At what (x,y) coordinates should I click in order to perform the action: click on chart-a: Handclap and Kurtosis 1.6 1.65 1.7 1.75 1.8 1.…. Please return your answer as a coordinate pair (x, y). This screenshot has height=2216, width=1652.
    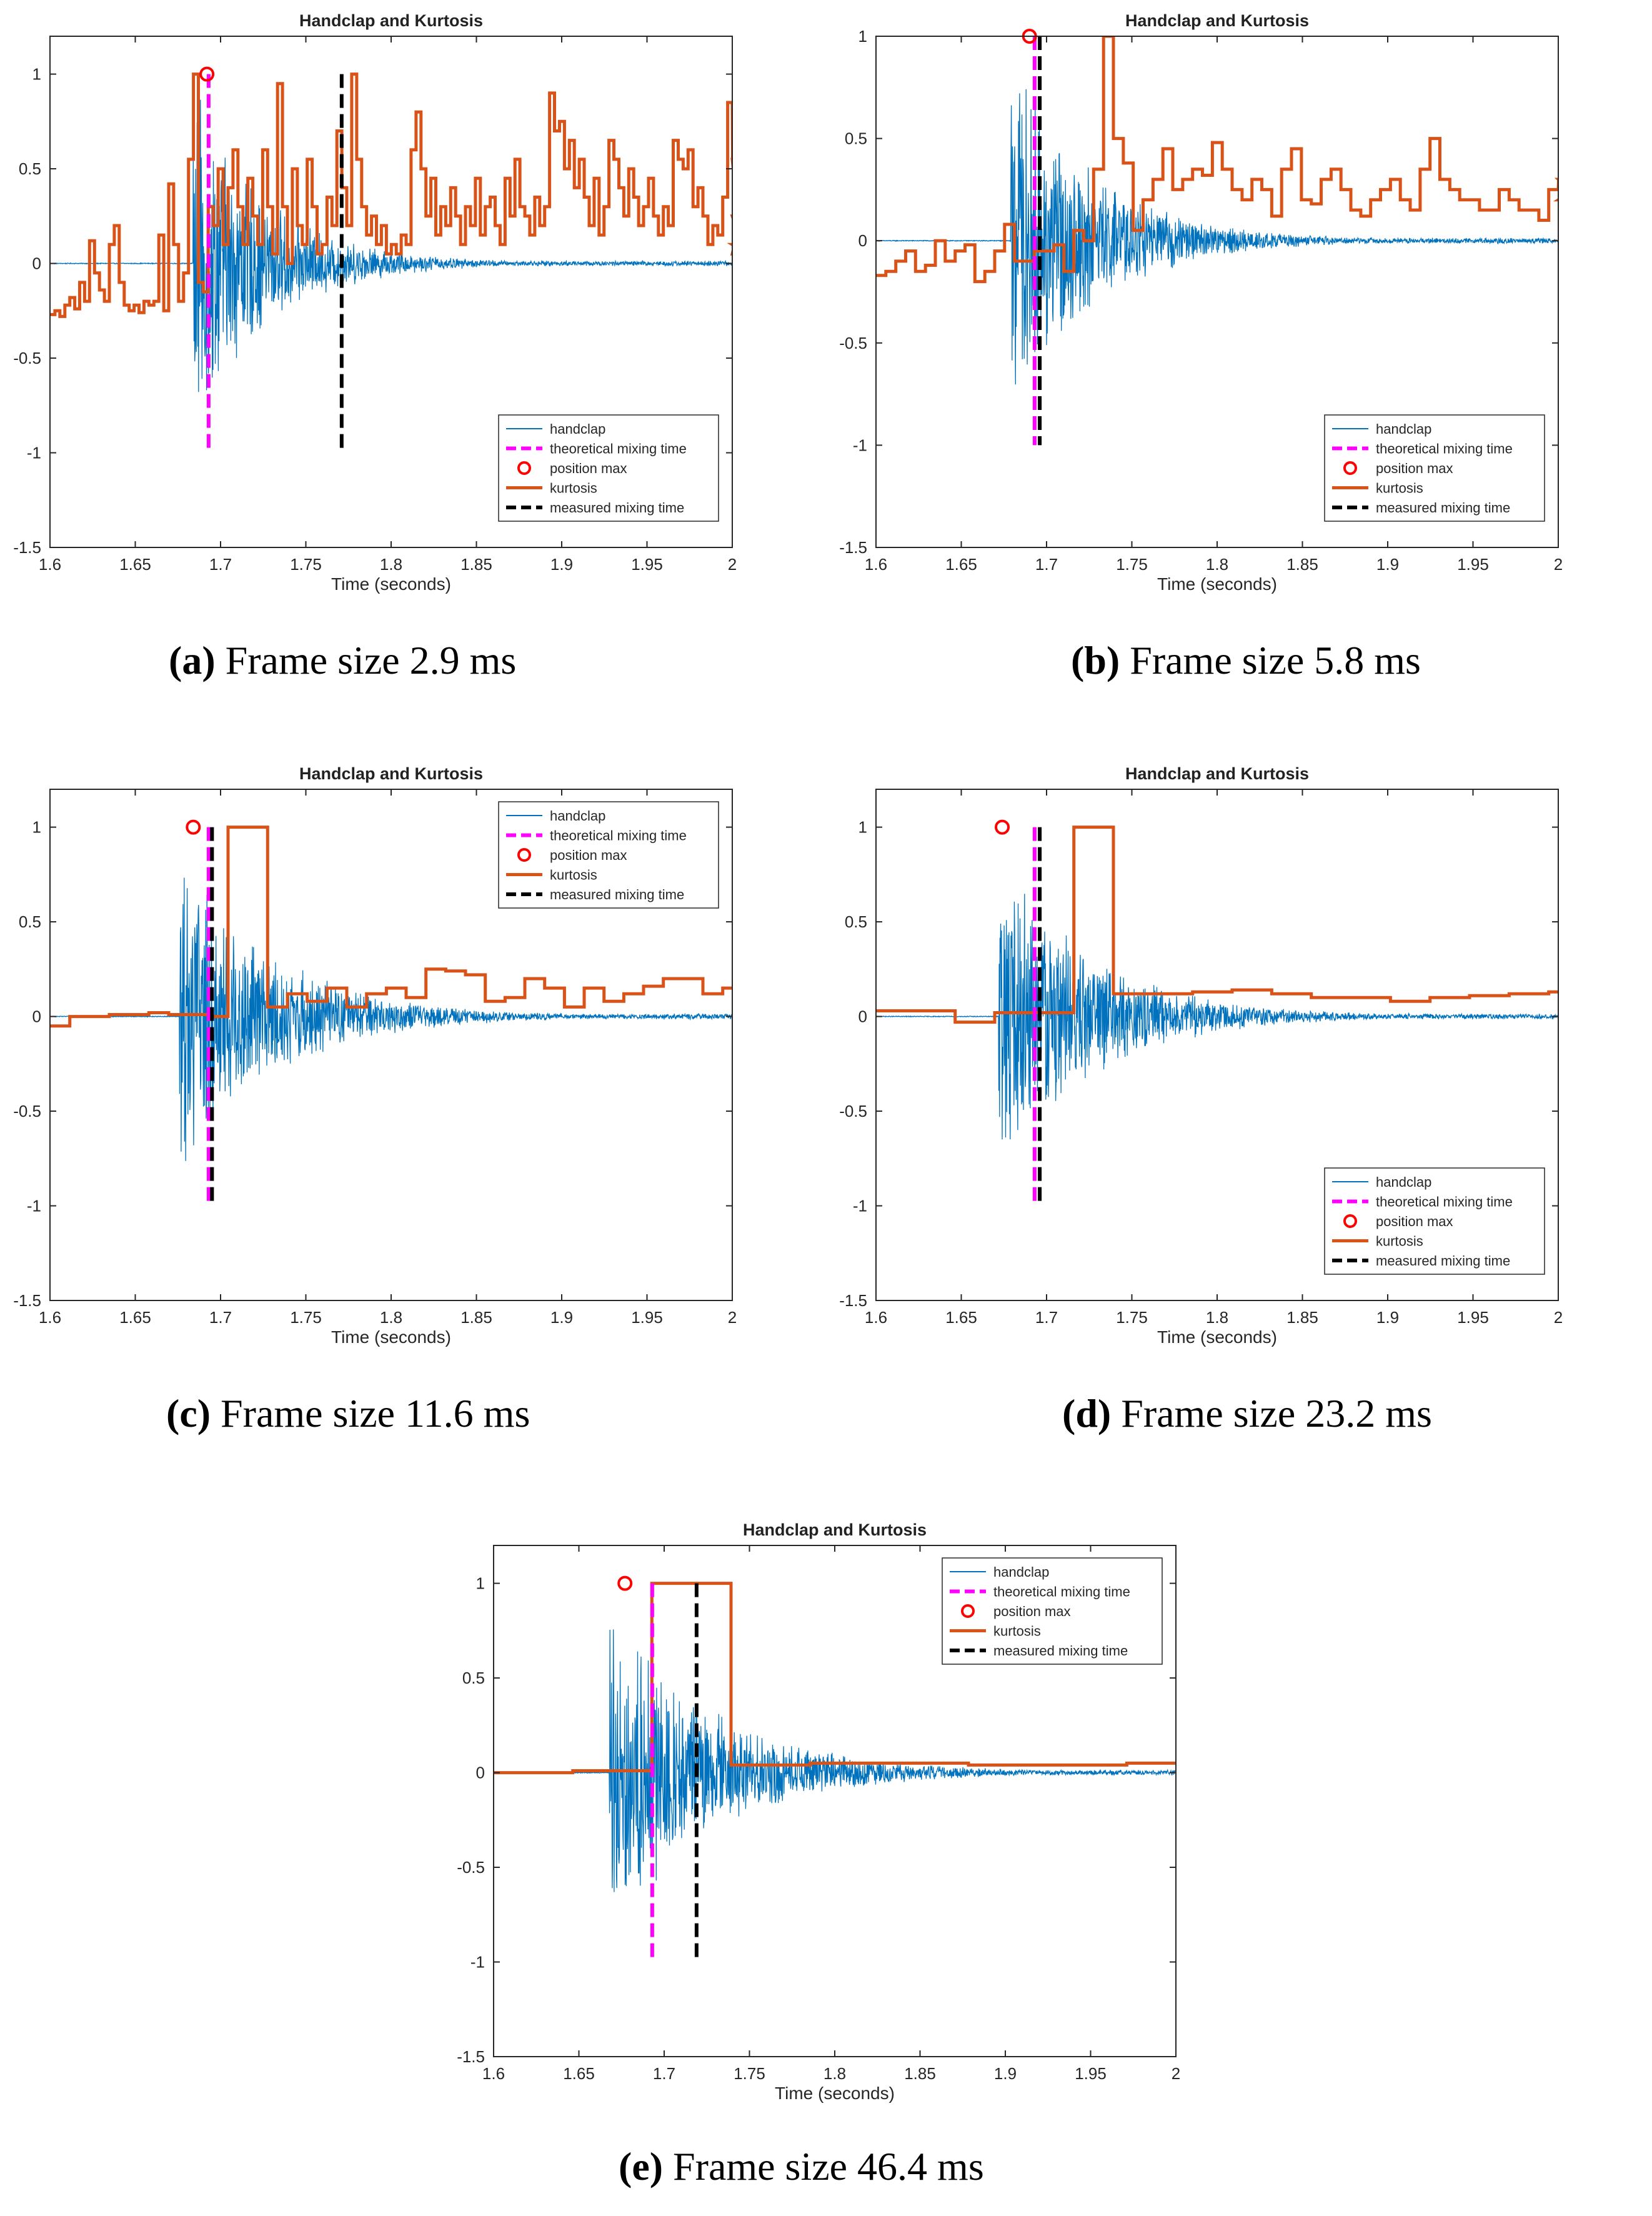
    Looking at the image, I should click on (375, 303).